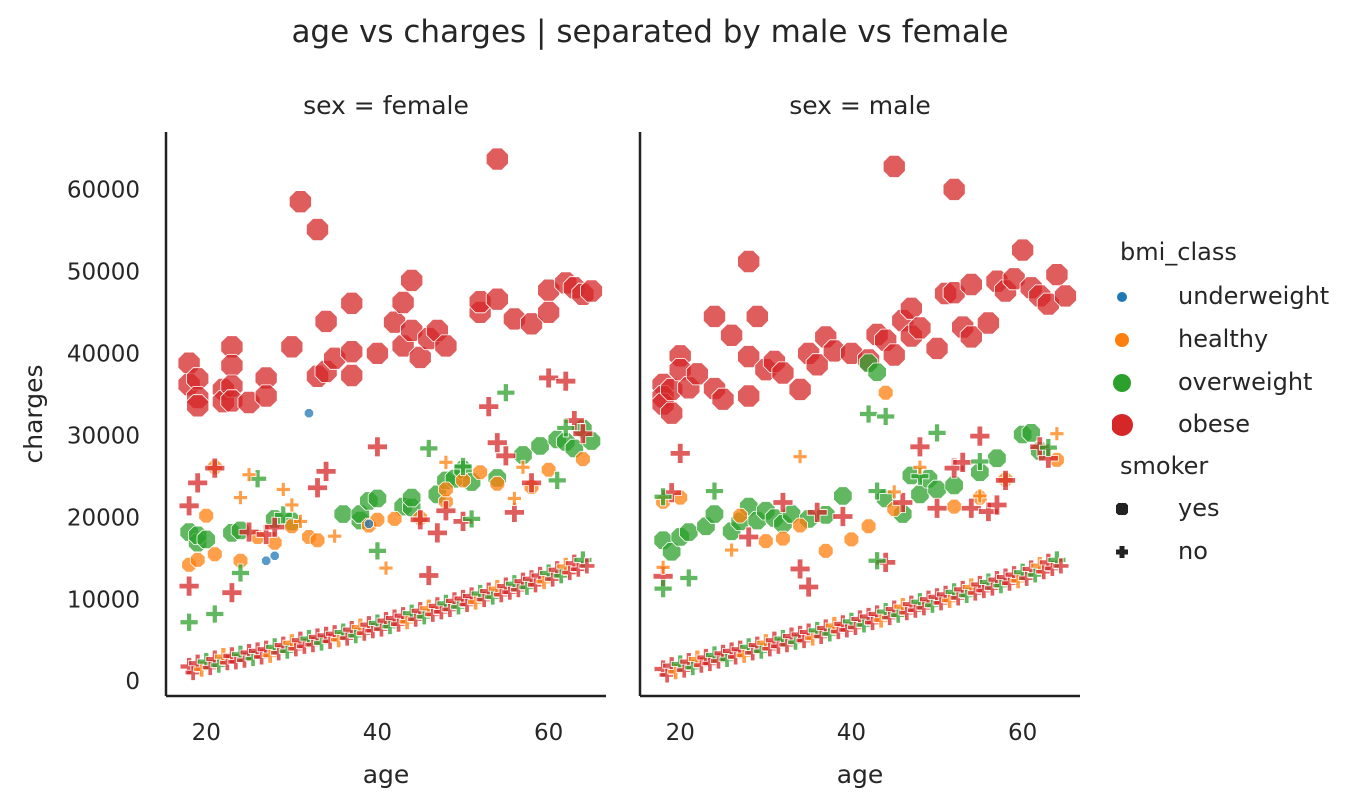  What do you see at coordinates (103, 436) in the screenshot?
I see `y-tick-label: 30000` at bounding box center [103, 436].